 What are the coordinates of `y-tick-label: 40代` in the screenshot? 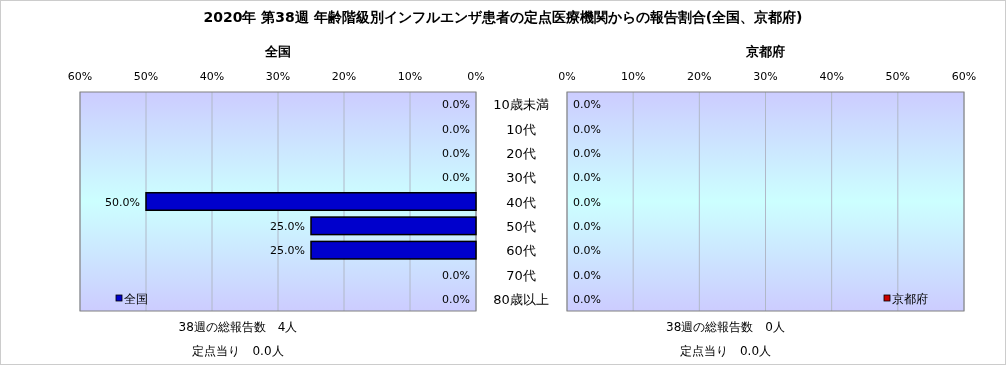 It's located at (521, 202).